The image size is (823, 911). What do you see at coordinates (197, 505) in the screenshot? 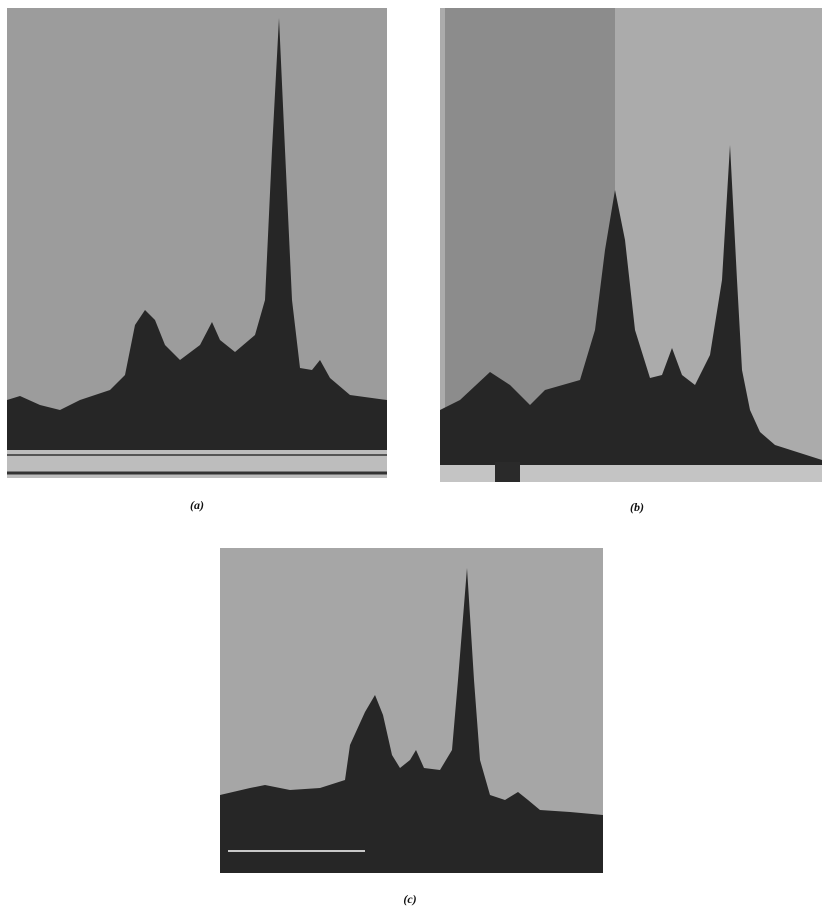
I see `panel-label: (a)` at bounding box center [197, 505].